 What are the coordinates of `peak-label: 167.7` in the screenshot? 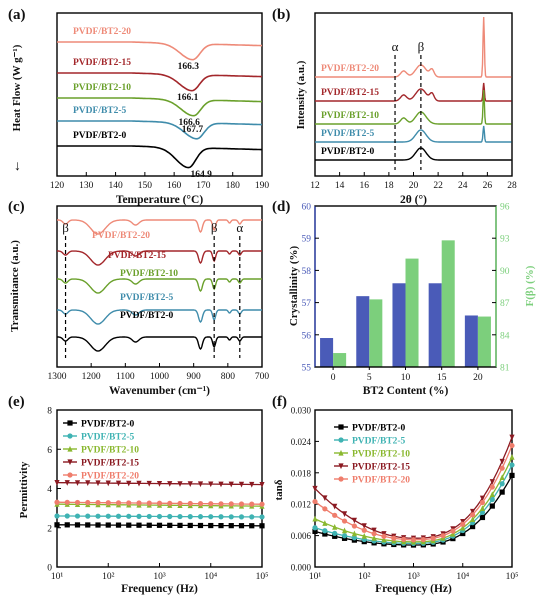 It's located at (193, 130).